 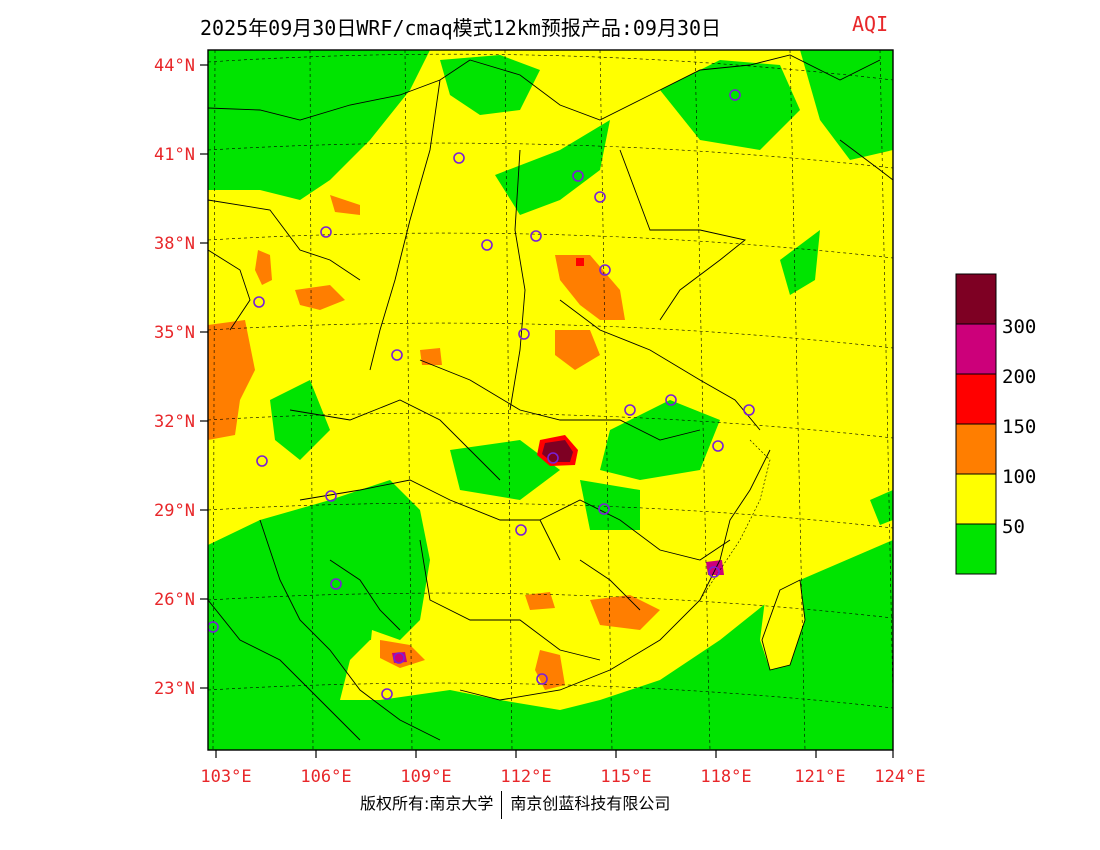 I want to click on legend-label-200: 200, so click(x=1019, y=377).